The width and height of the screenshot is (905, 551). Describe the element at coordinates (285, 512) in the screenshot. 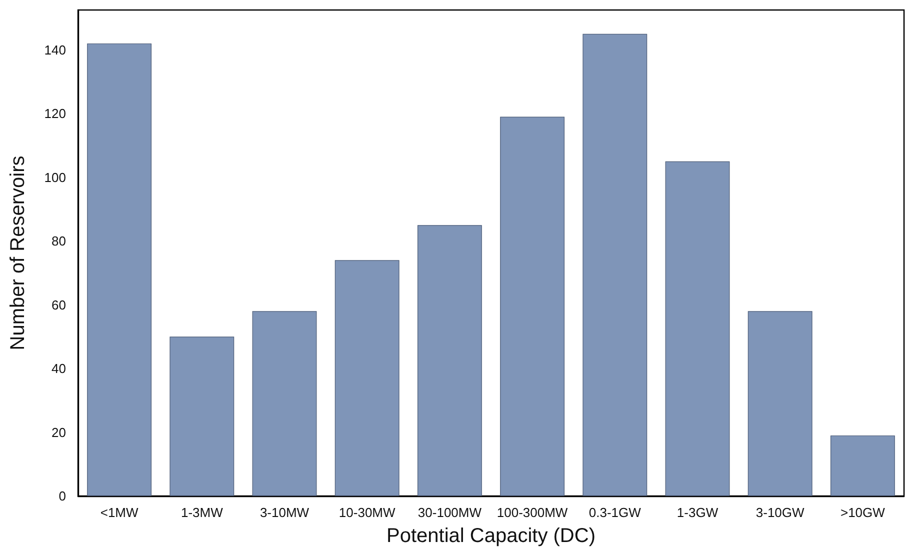

I see `x-tick-label: 3-10MW` at that location.